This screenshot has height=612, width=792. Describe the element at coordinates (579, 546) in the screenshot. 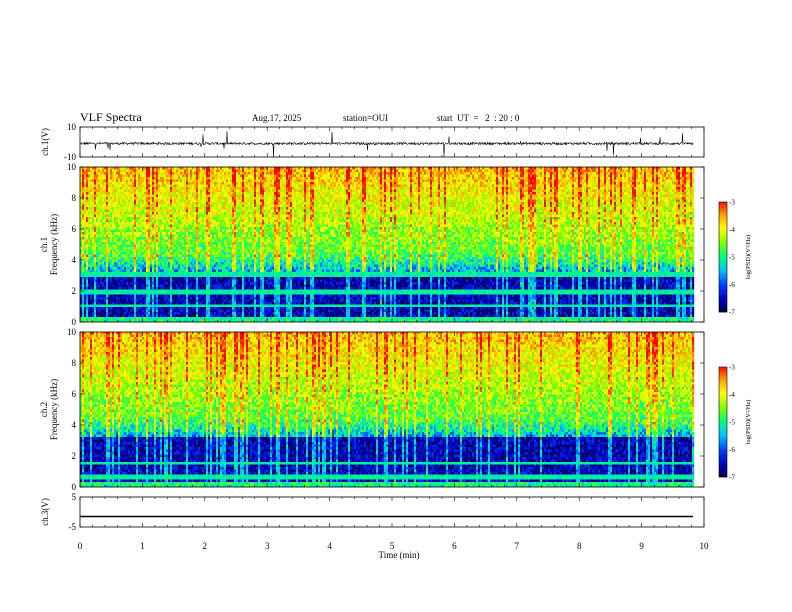

I see `x-tick-label: 8` at that location.